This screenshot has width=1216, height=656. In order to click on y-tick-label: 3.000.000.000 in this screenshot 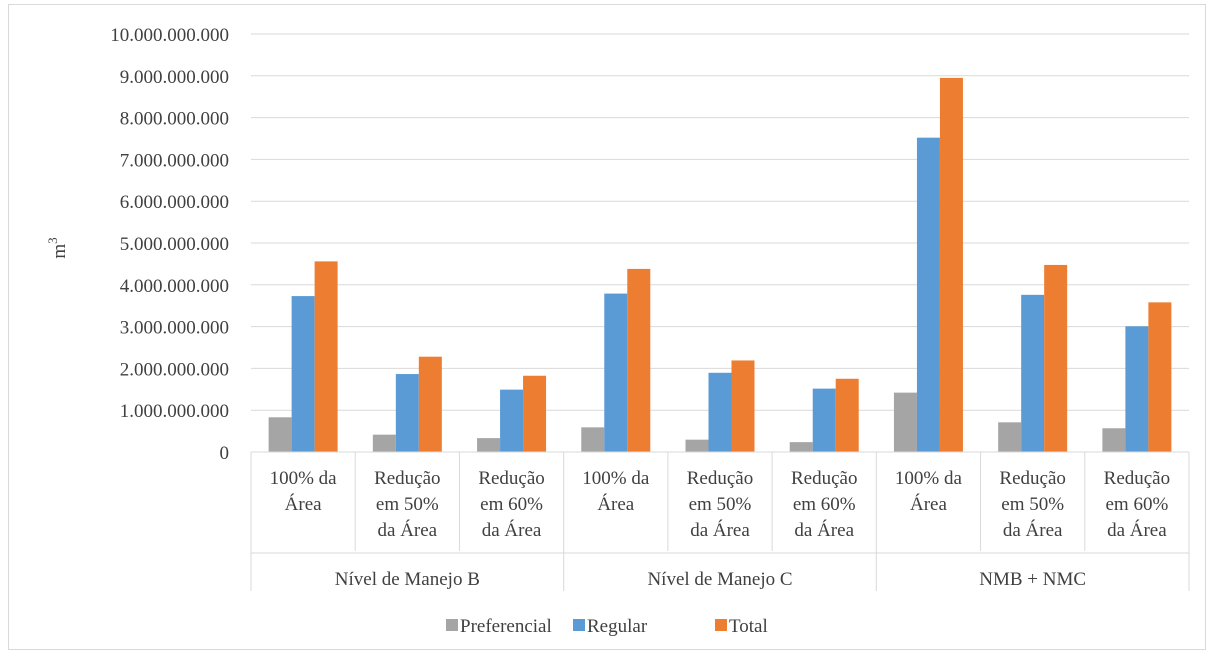, I will do `click(174, 328)`.